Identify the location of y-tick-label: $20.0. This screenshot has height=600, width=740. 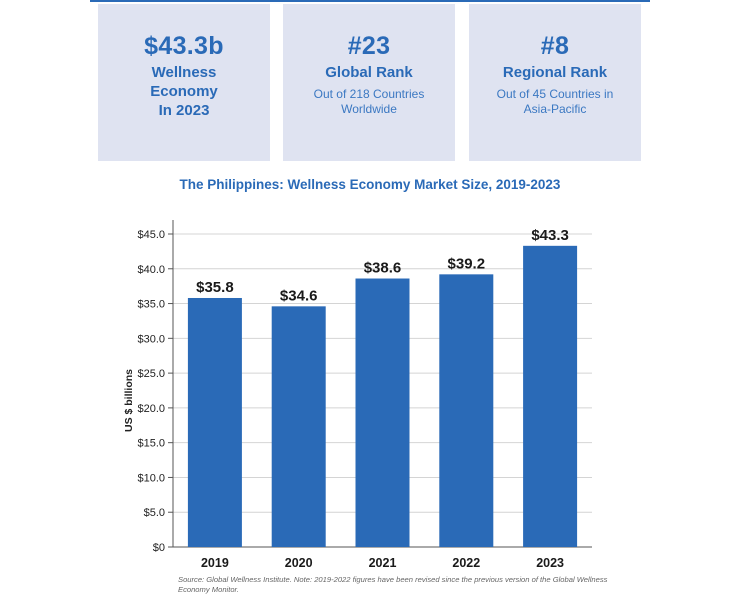
(151, 409).